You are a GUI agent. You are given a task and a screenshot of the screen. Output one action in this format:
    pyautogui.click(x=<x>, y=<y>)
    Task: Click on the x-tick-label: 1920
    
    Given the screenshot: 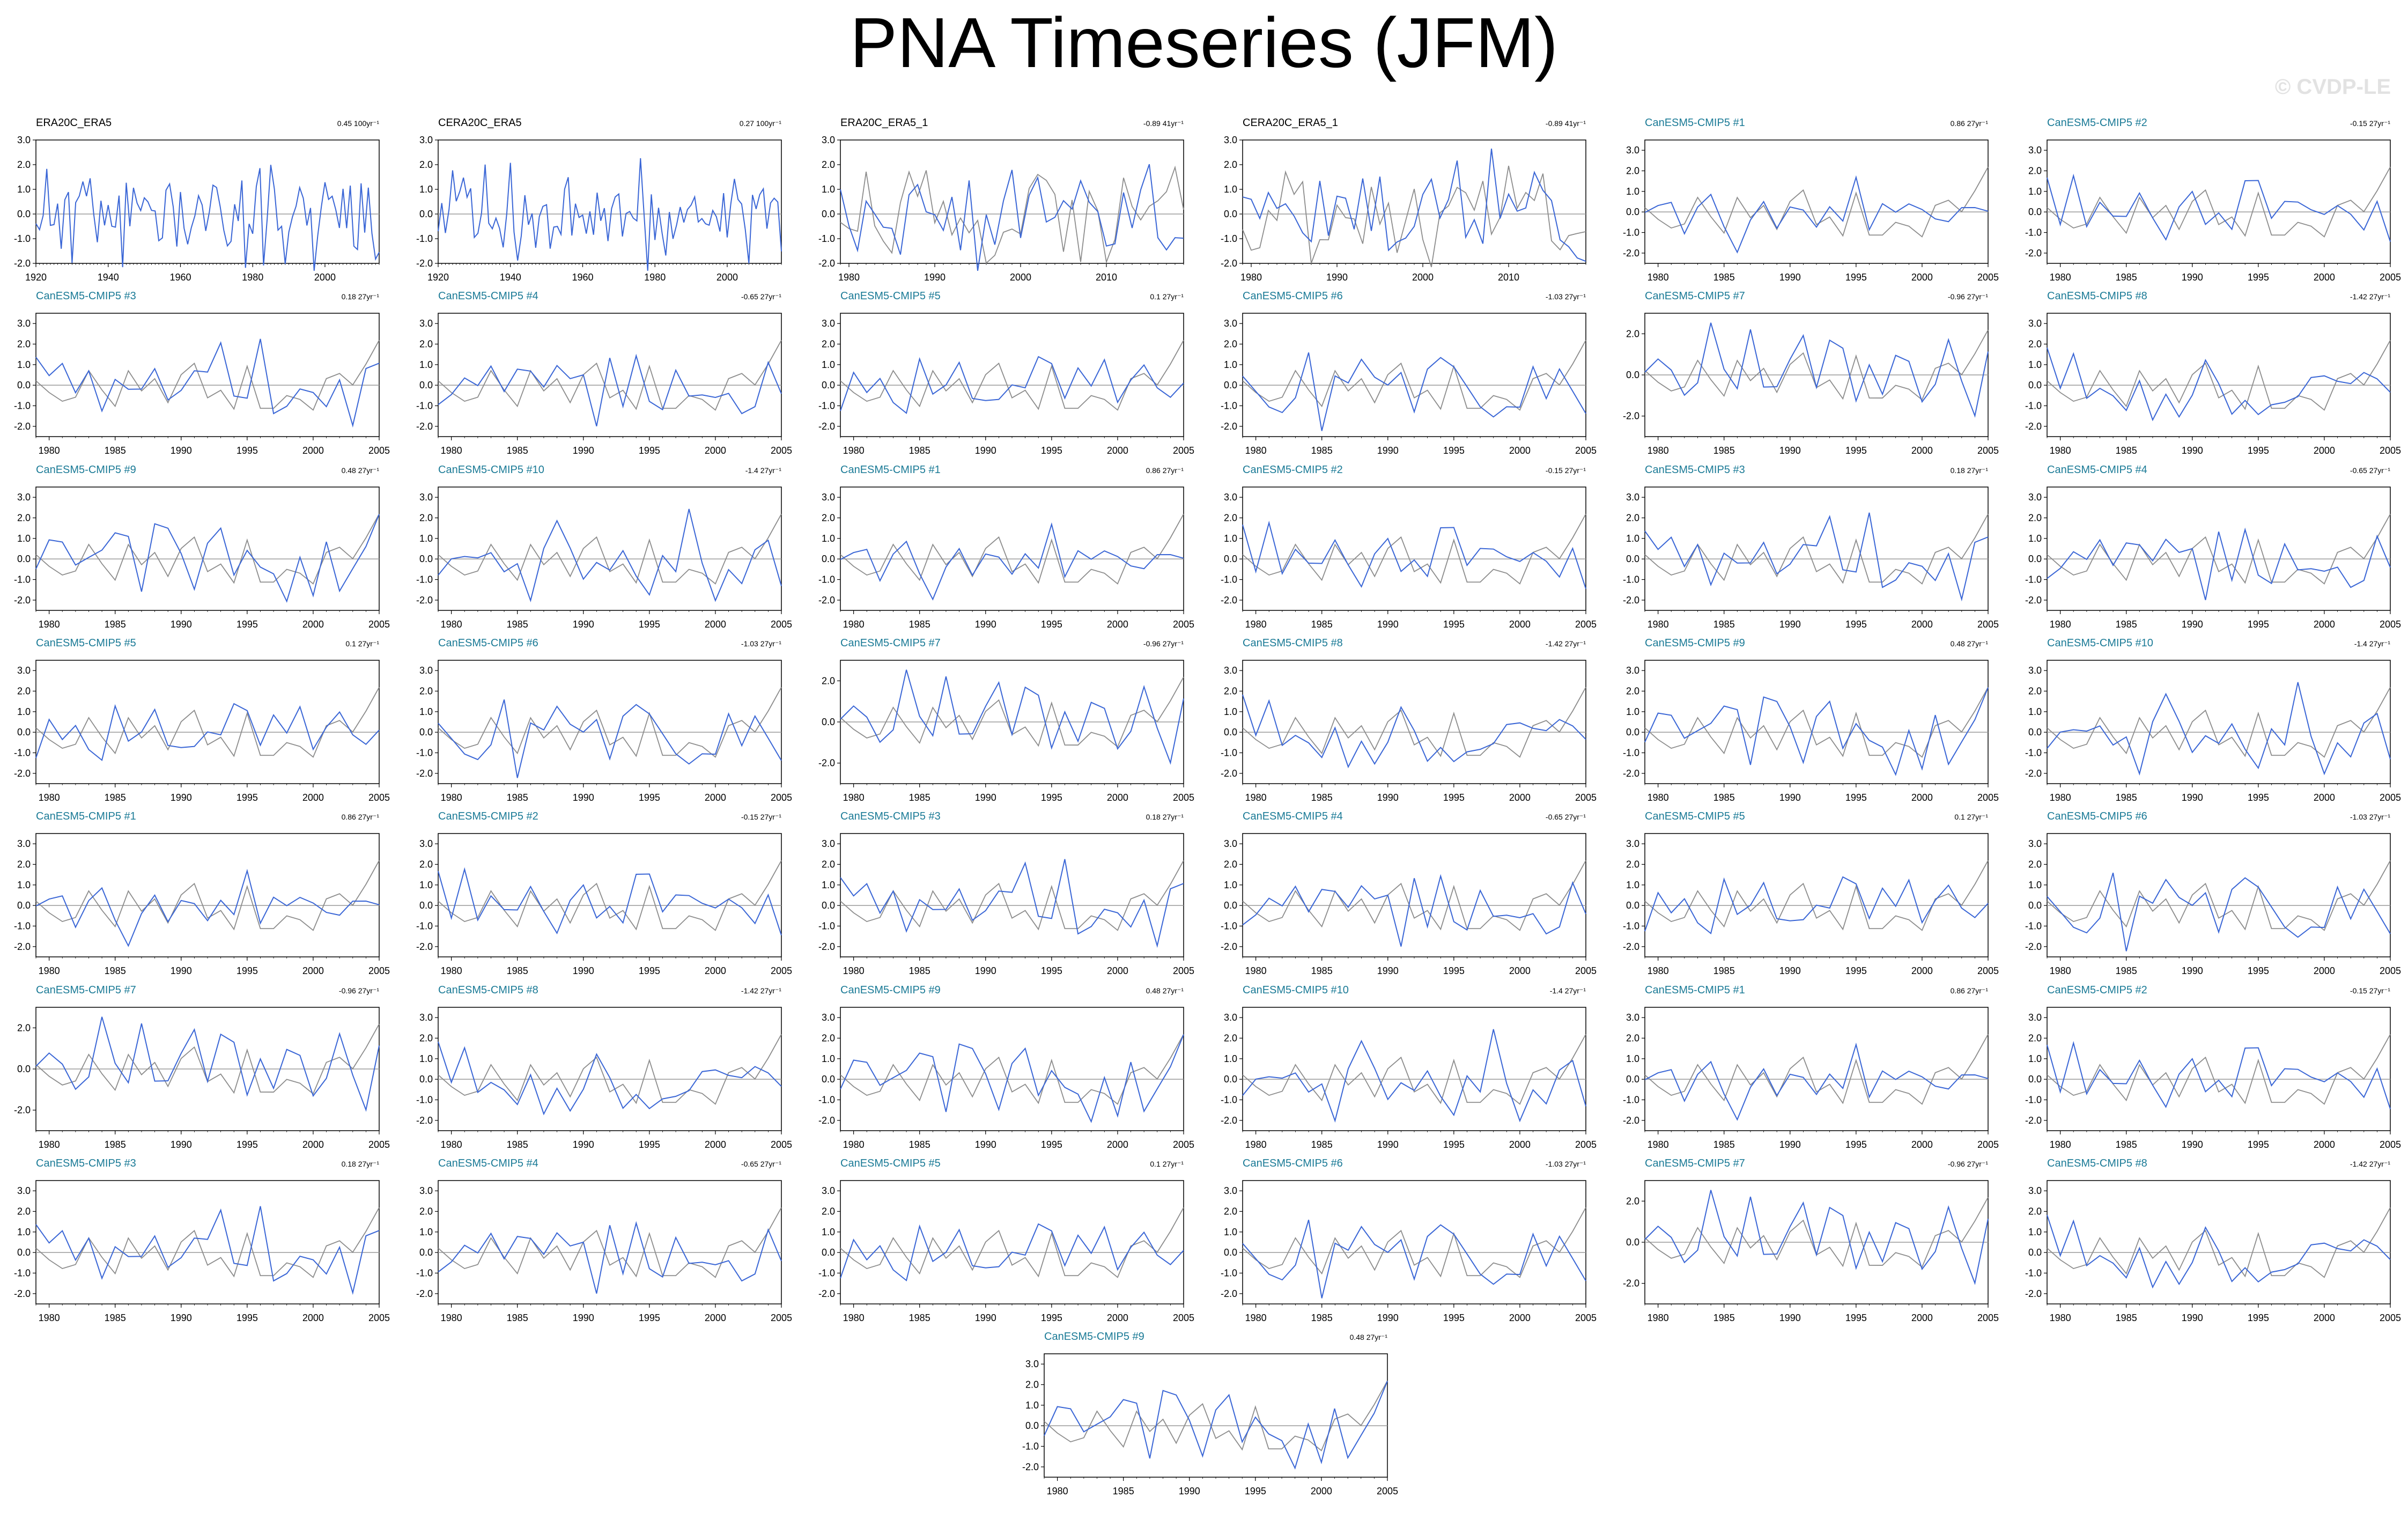 What is the action you would take?
    pyautogui.click(x=36, y=277)
    